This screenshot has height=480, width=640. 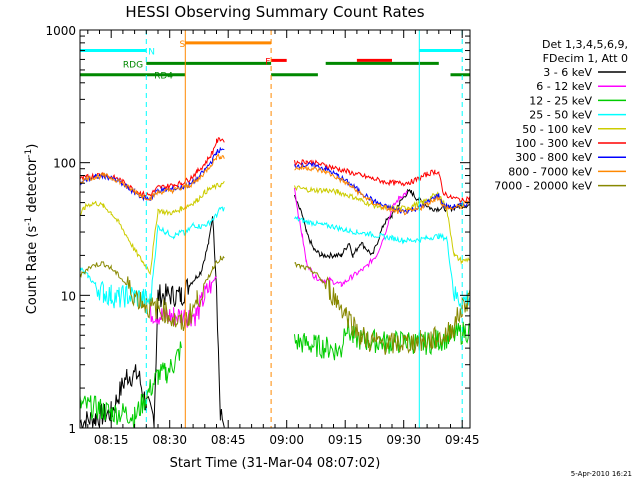 What do you see at coordinates (567, 72) in the screenshot?
I see `legend-label-0: 3 - 6 keV` at bounding box center [567, 72].